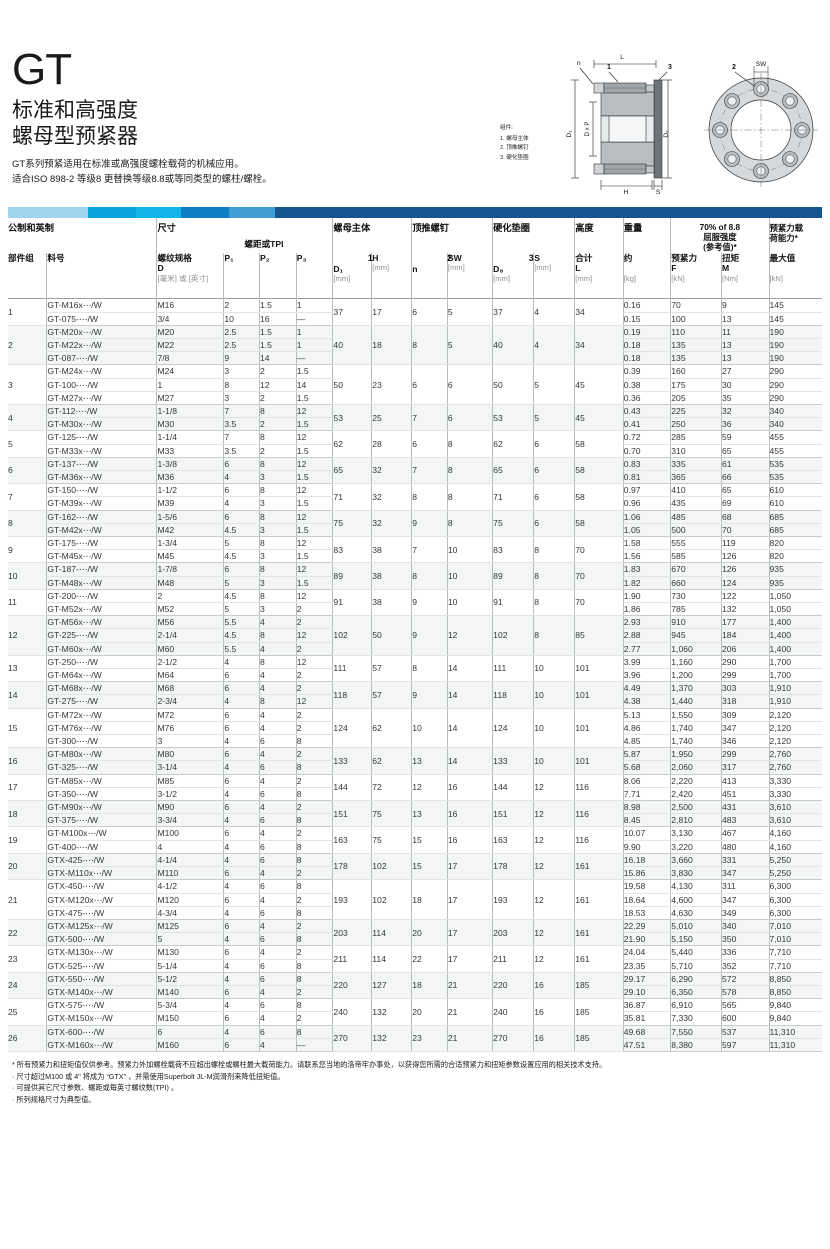 The width and height of the screenshot is (830, 1249). Describe the element at coordinates (745, 424) in the screenshot. I see `torque: 36` at that location.